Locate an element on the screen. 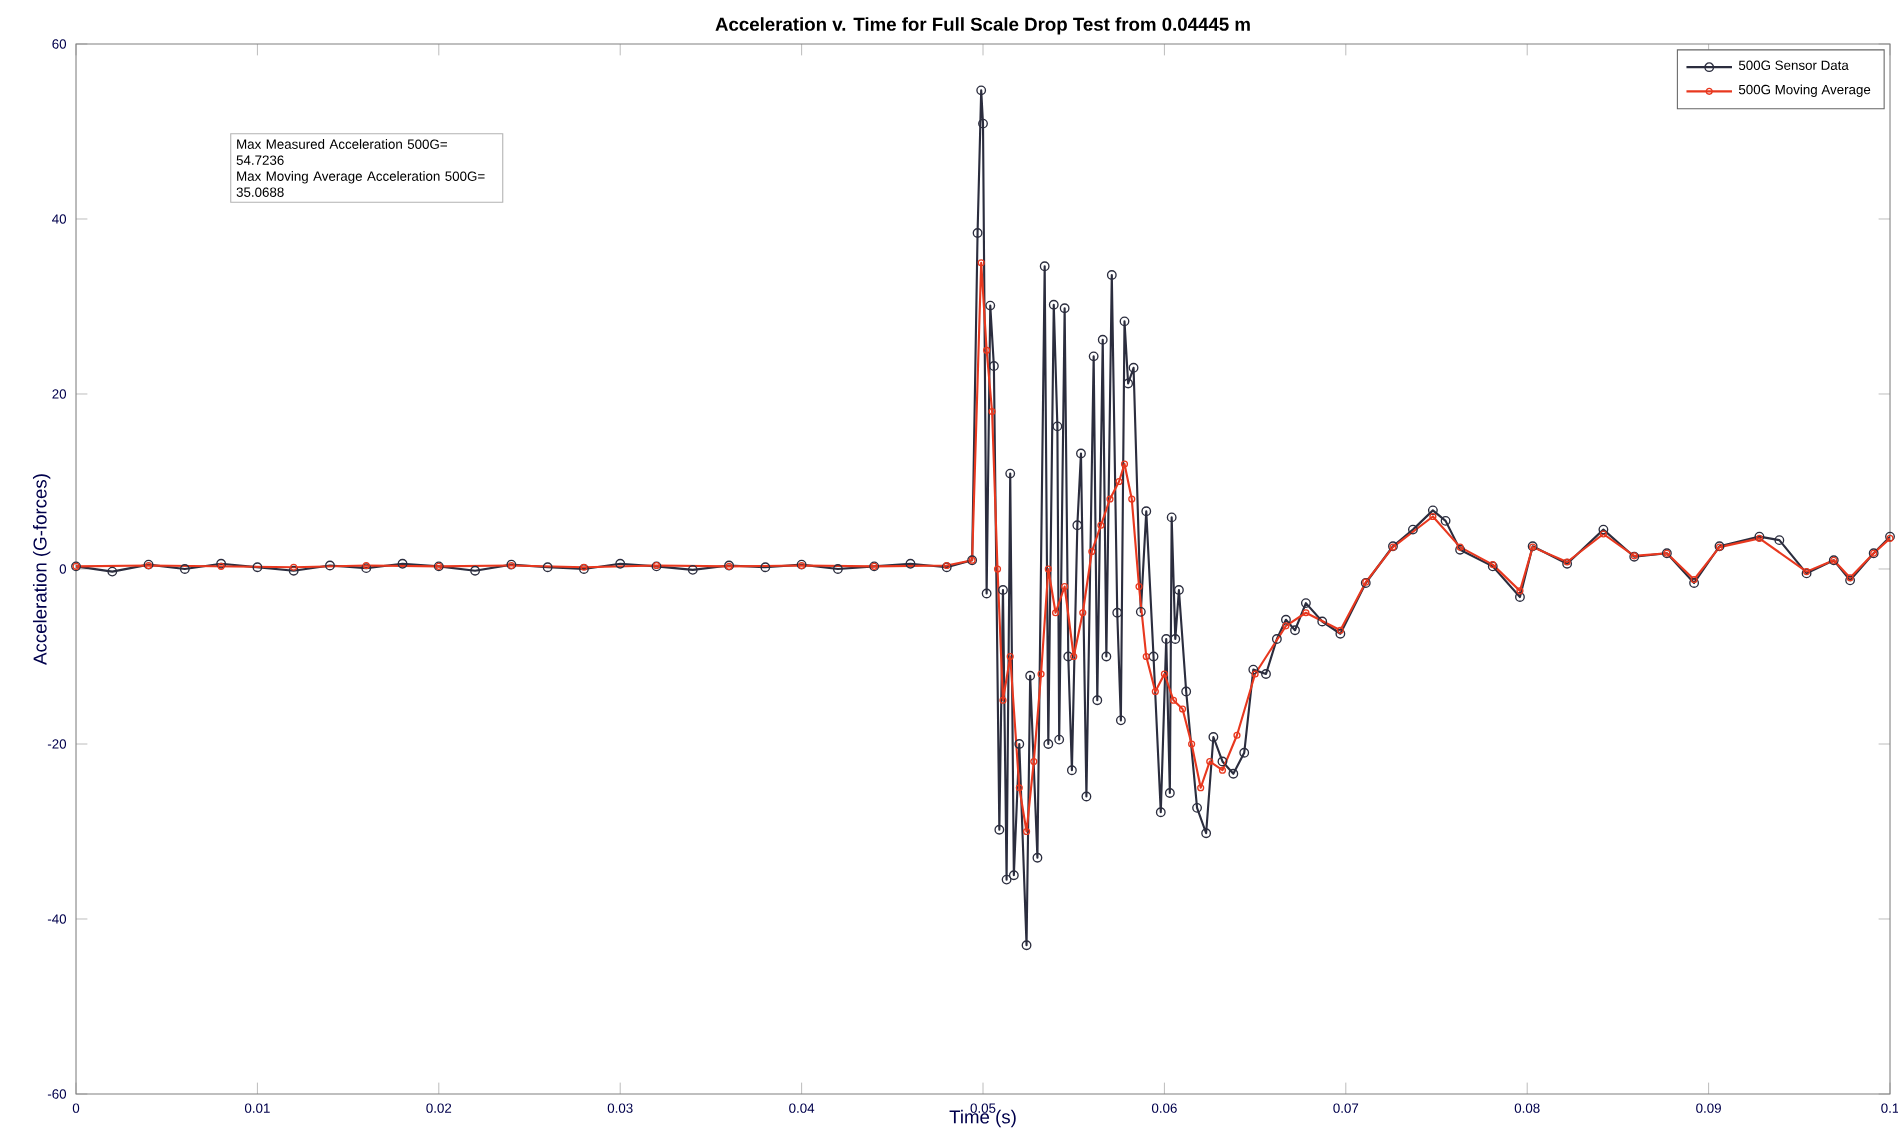 Image resolution: width=1898 pixels, height=1138 pixels. chart-title: Acceleration v. Time for Full Scale Drop Test from 0.04445 m is located at coordinates (982, 26).